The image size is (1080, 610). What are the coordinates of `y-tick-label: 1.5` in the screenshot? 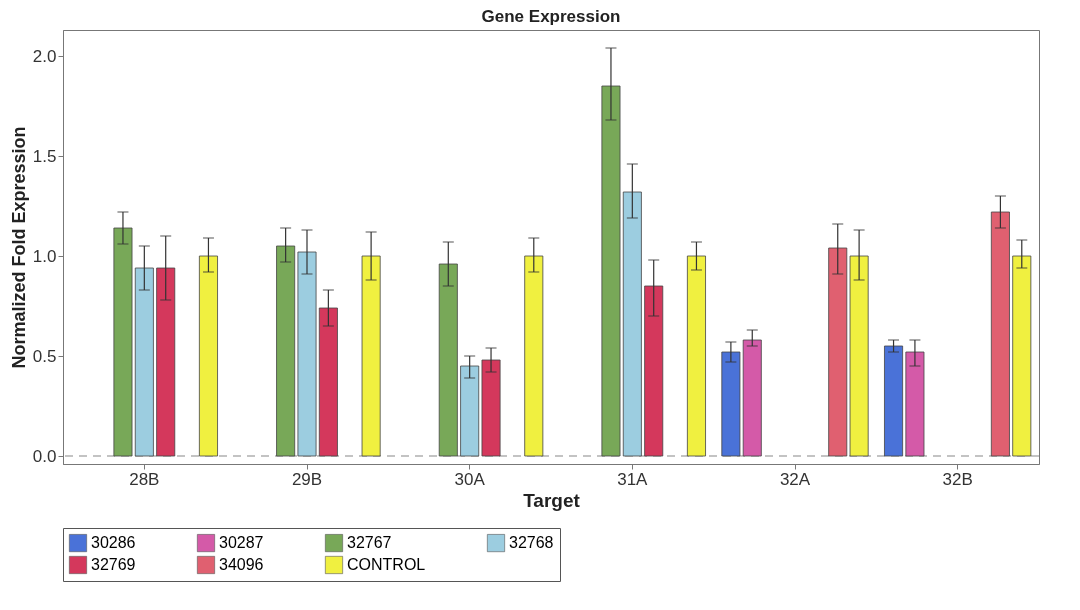 It's located at (44, 156).